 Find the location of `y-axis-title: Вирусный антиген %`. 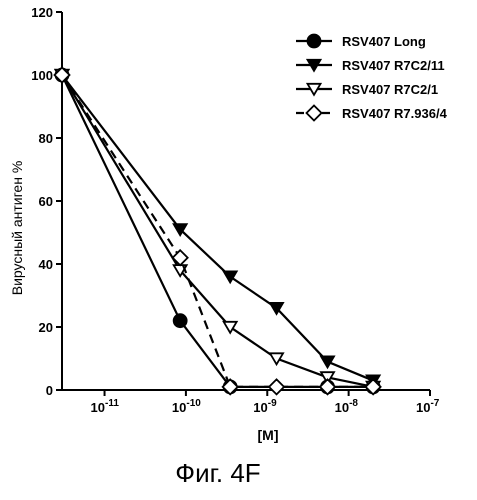

y-axis-title: Вирусный антиген % is located at coordinates (17, 228).